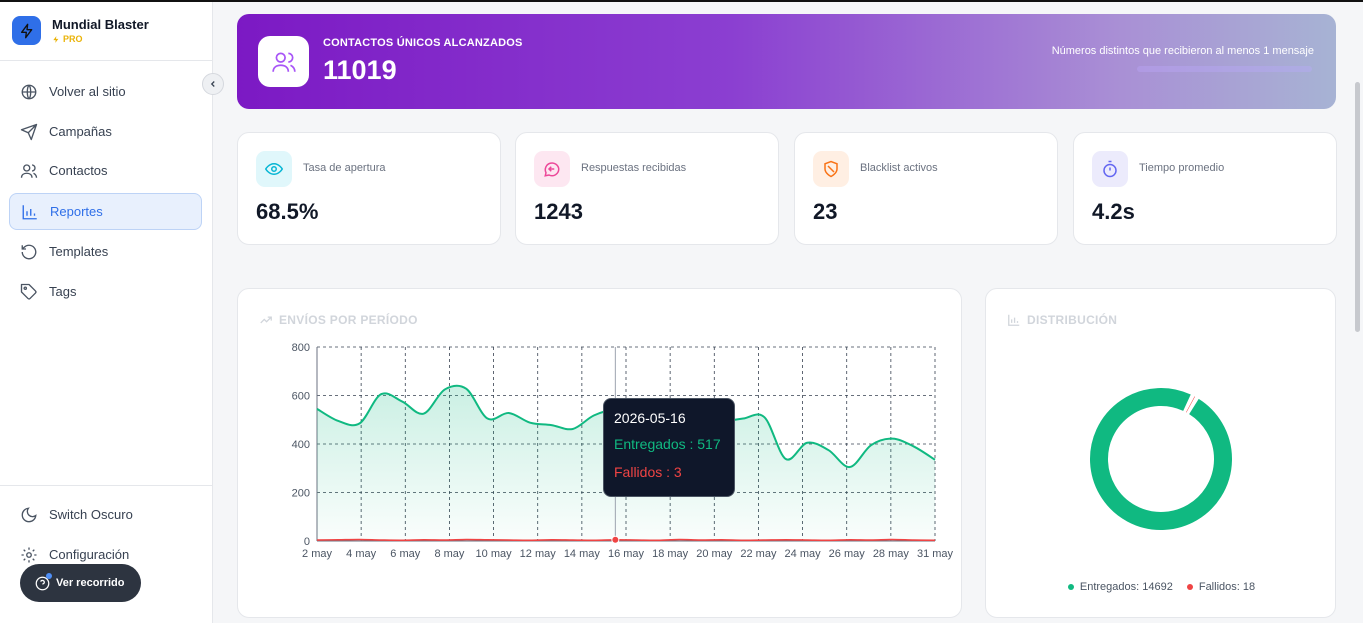 The image size is (1363, 623). I want to click on tour-button: Ver recorrido, so click(80, 583).